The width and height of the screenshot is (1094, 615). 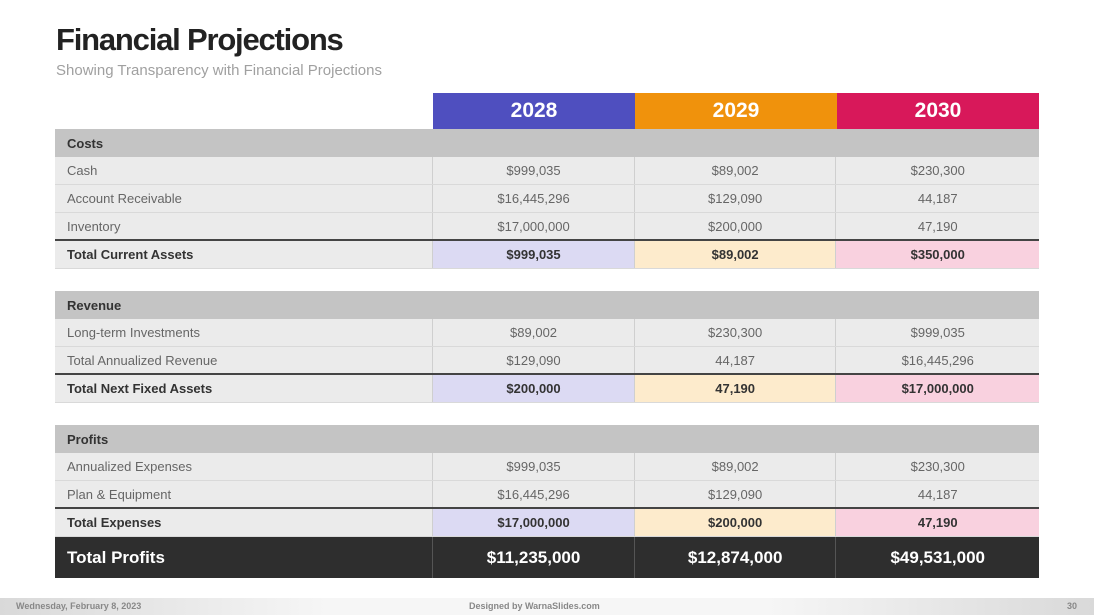 What do you see at coordinates (94, 305) in the screenshot?
I see `section-label: Revenue` at bounding box center [94, 305].